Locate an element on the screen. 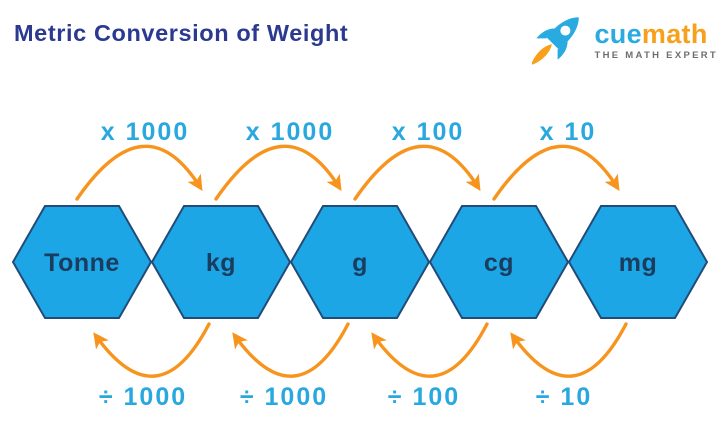 Image resolution: width=720 pixels, height=439 pixels. unit-hexagon-kg: kg is located at coordinates (221, 262).